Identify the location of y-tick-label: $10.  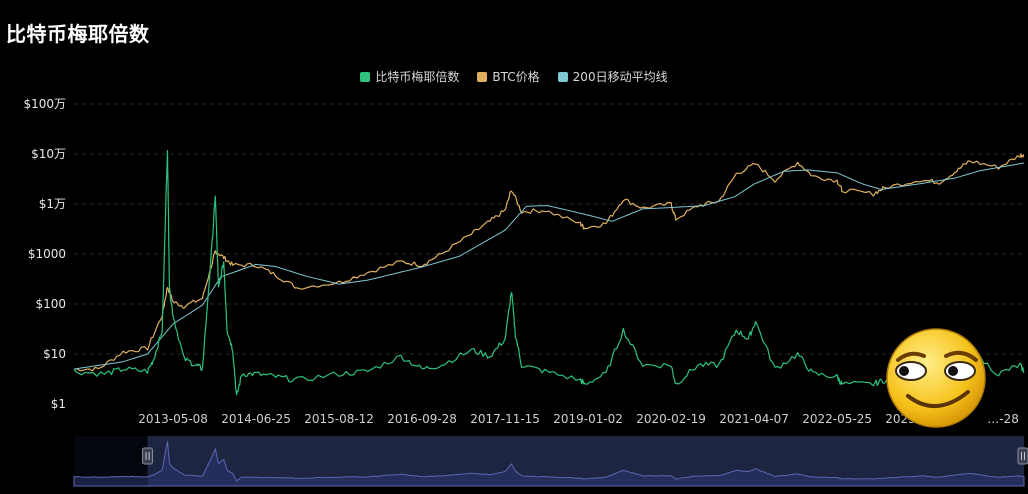
(54, 354).